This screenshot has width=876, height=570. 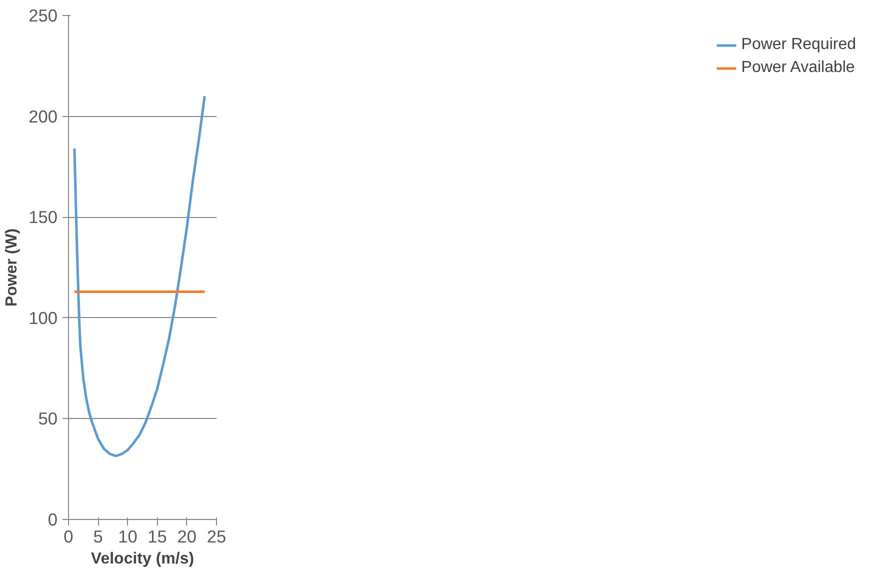 What do you see at coordinates (139, 276) in the screenshot?
I see `line-series` at bounding box center [139, 276].